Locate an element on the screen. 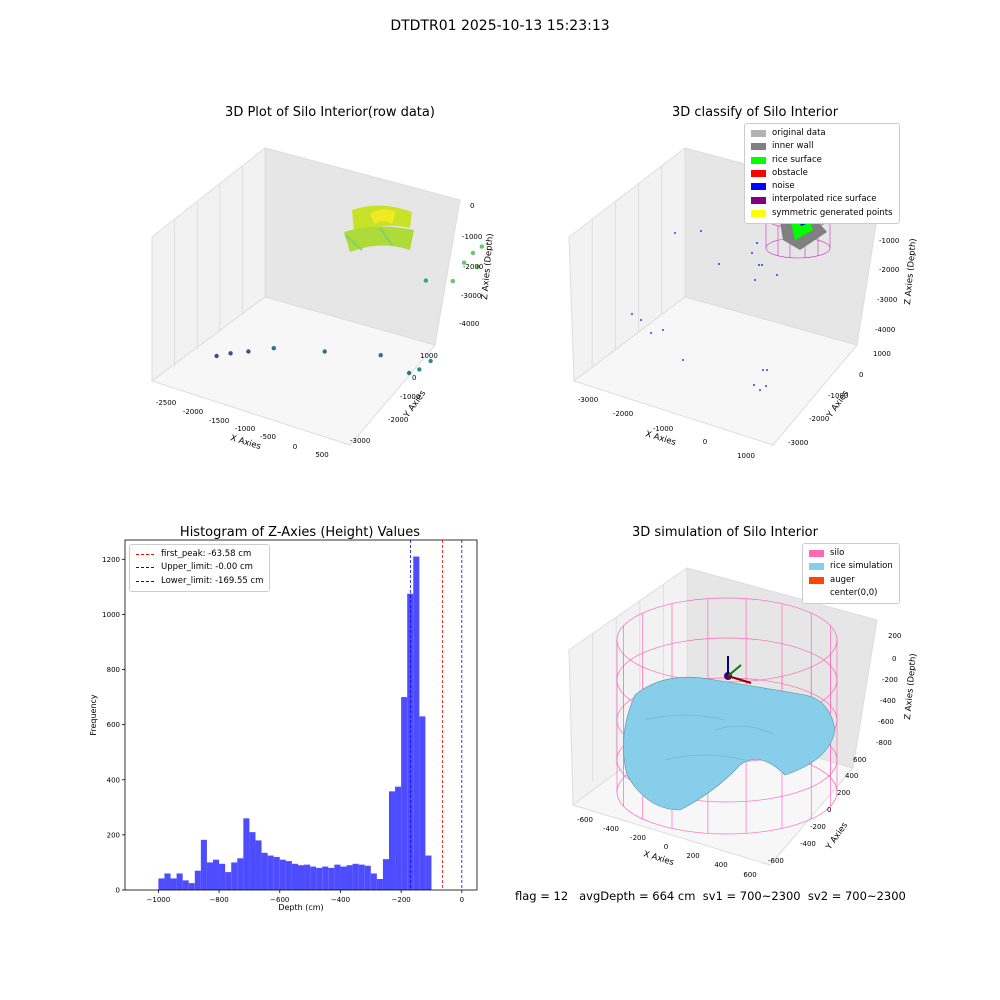 The width and height of the screenshot is (1000, 1000). sim-y-tick: 200 is located at coordinates (843, 793).